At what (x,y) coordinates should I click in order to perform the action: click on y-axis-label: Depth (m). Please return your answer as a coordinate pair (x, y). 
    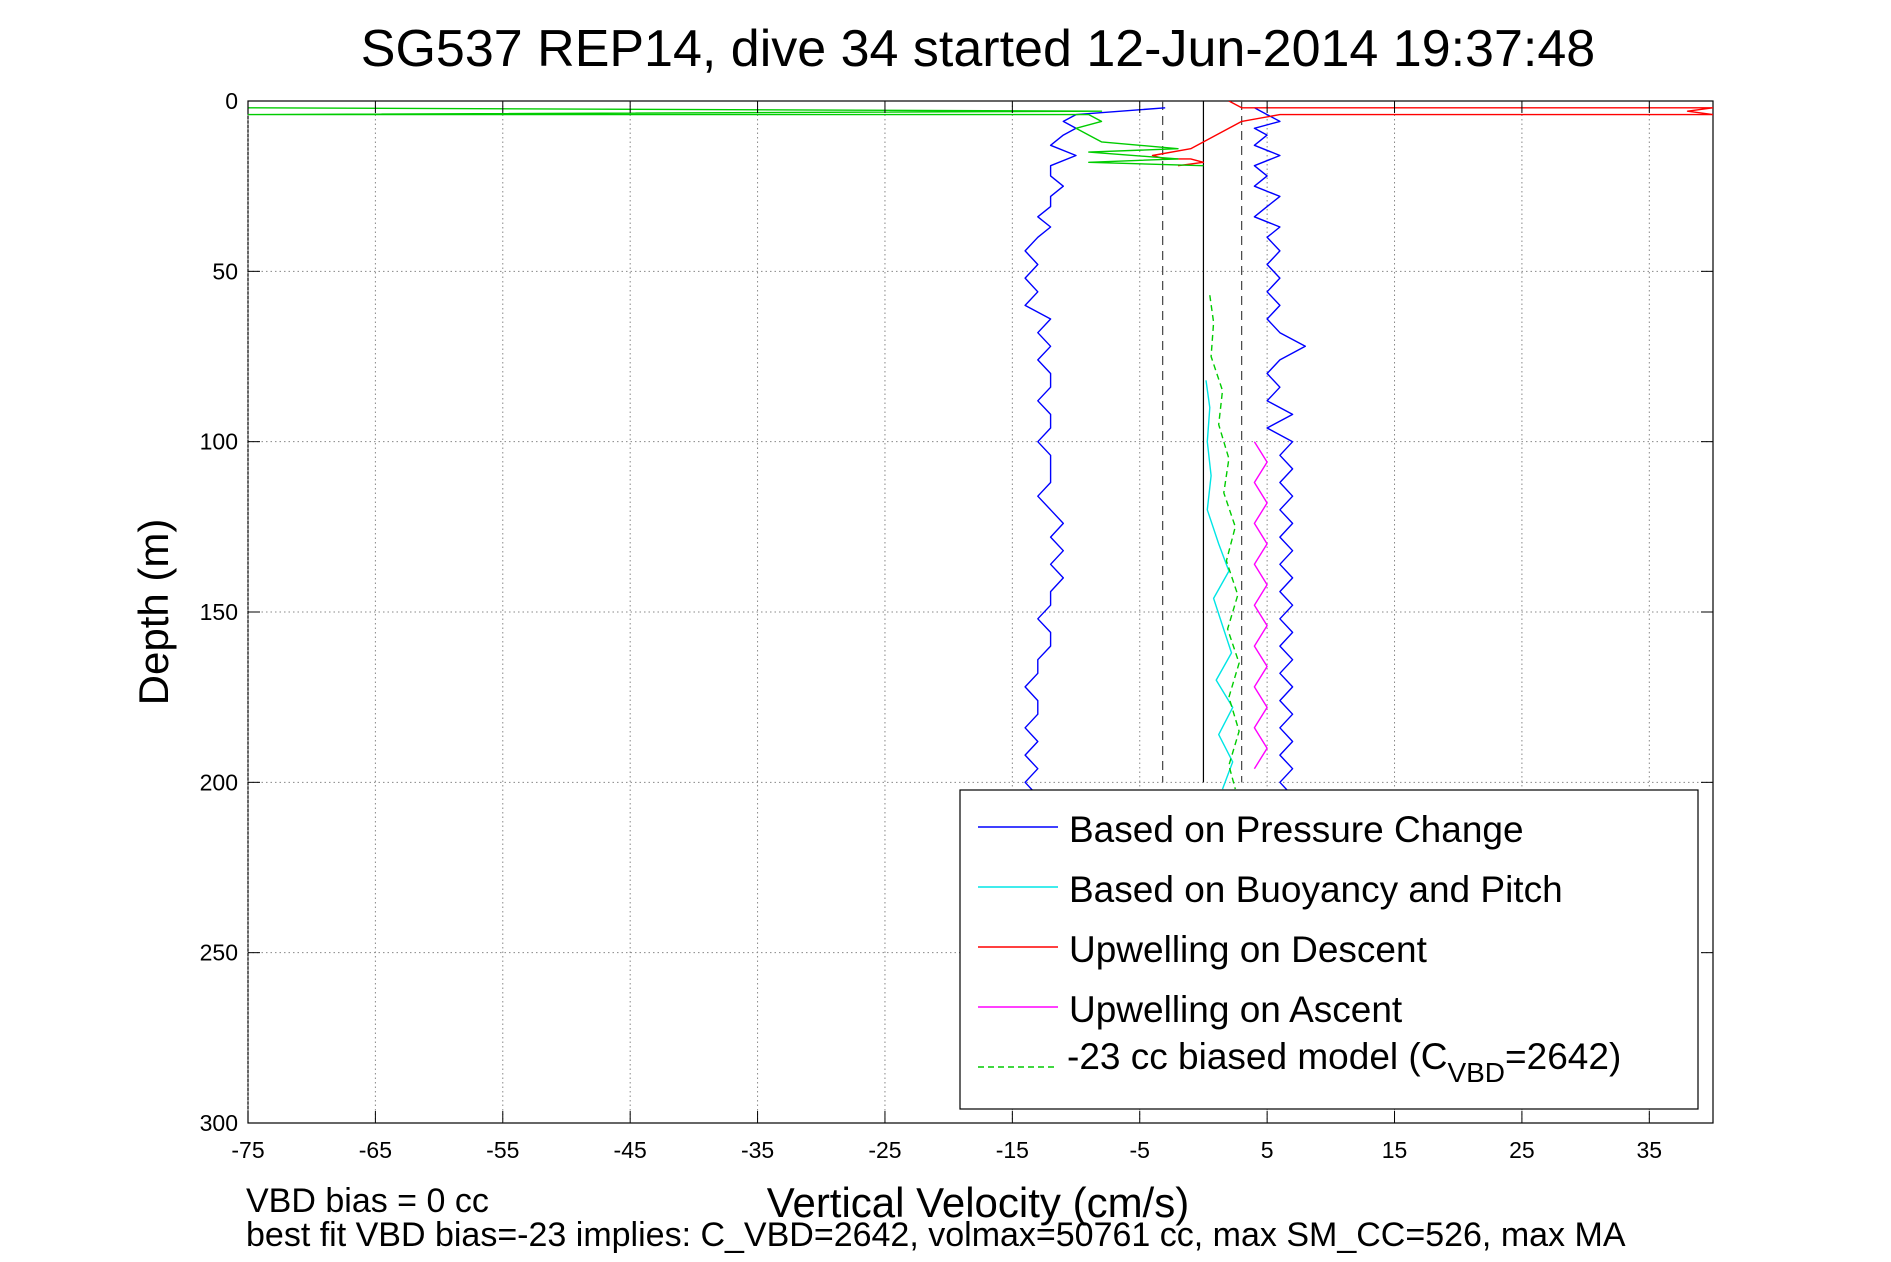
    Looking at the image, I should click on (153, 612).